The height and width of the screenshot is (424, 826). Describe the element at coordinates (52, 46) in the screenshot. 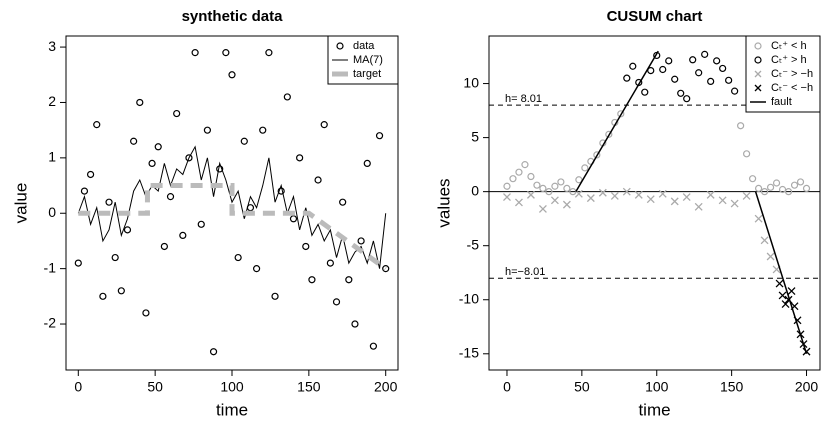

I see `y-tick-label: 3` at that location.